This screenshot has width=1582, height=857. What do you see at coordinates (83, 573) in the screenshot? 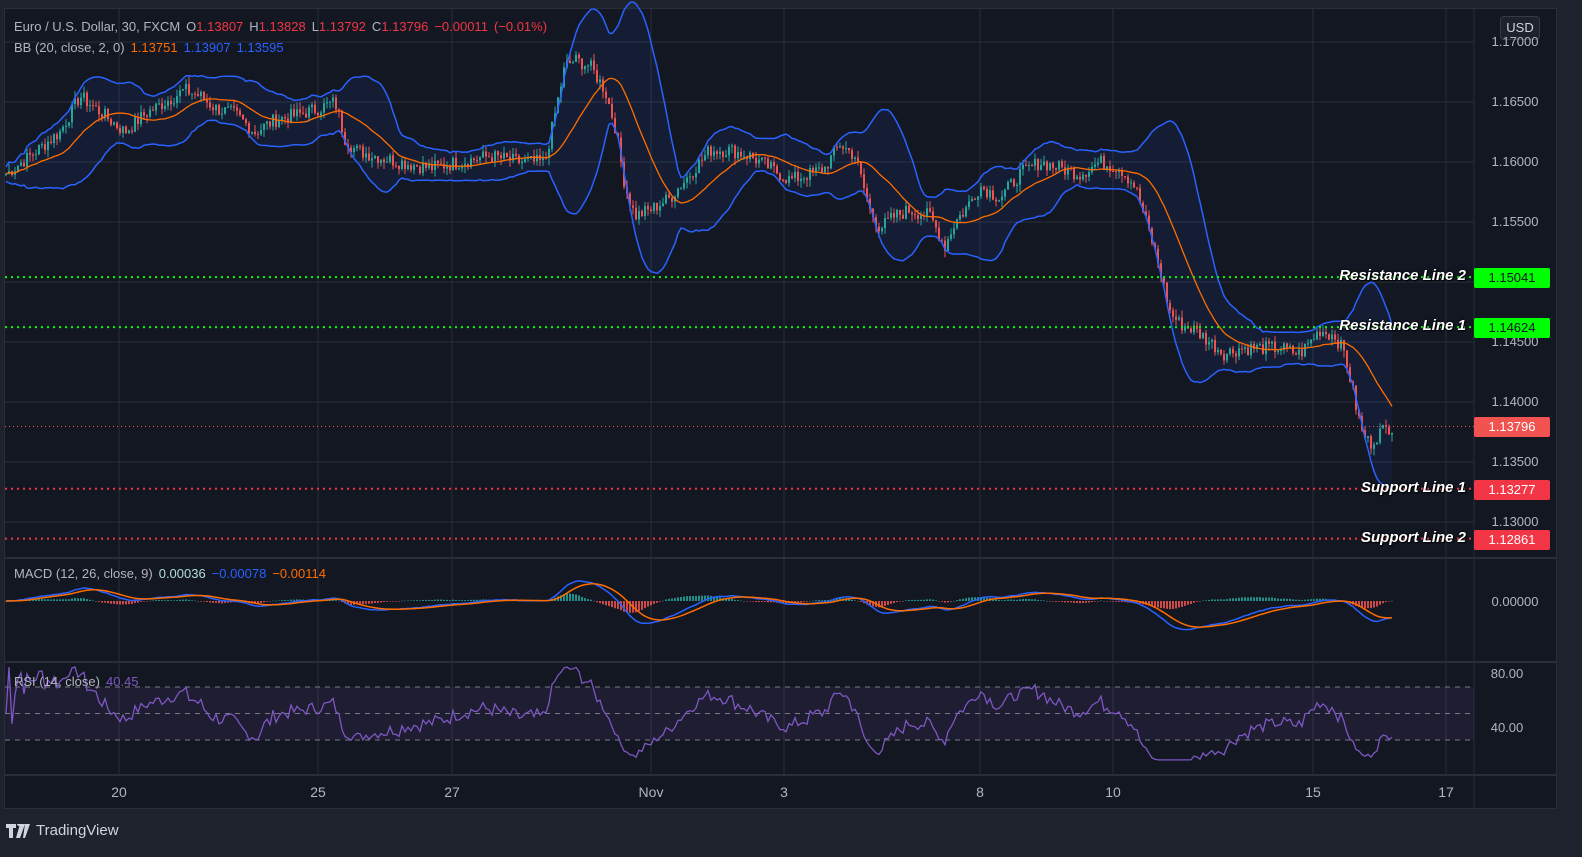
I see `macd-label: MACD (12, 26, close, 9)` at bounding box center [83, 573].